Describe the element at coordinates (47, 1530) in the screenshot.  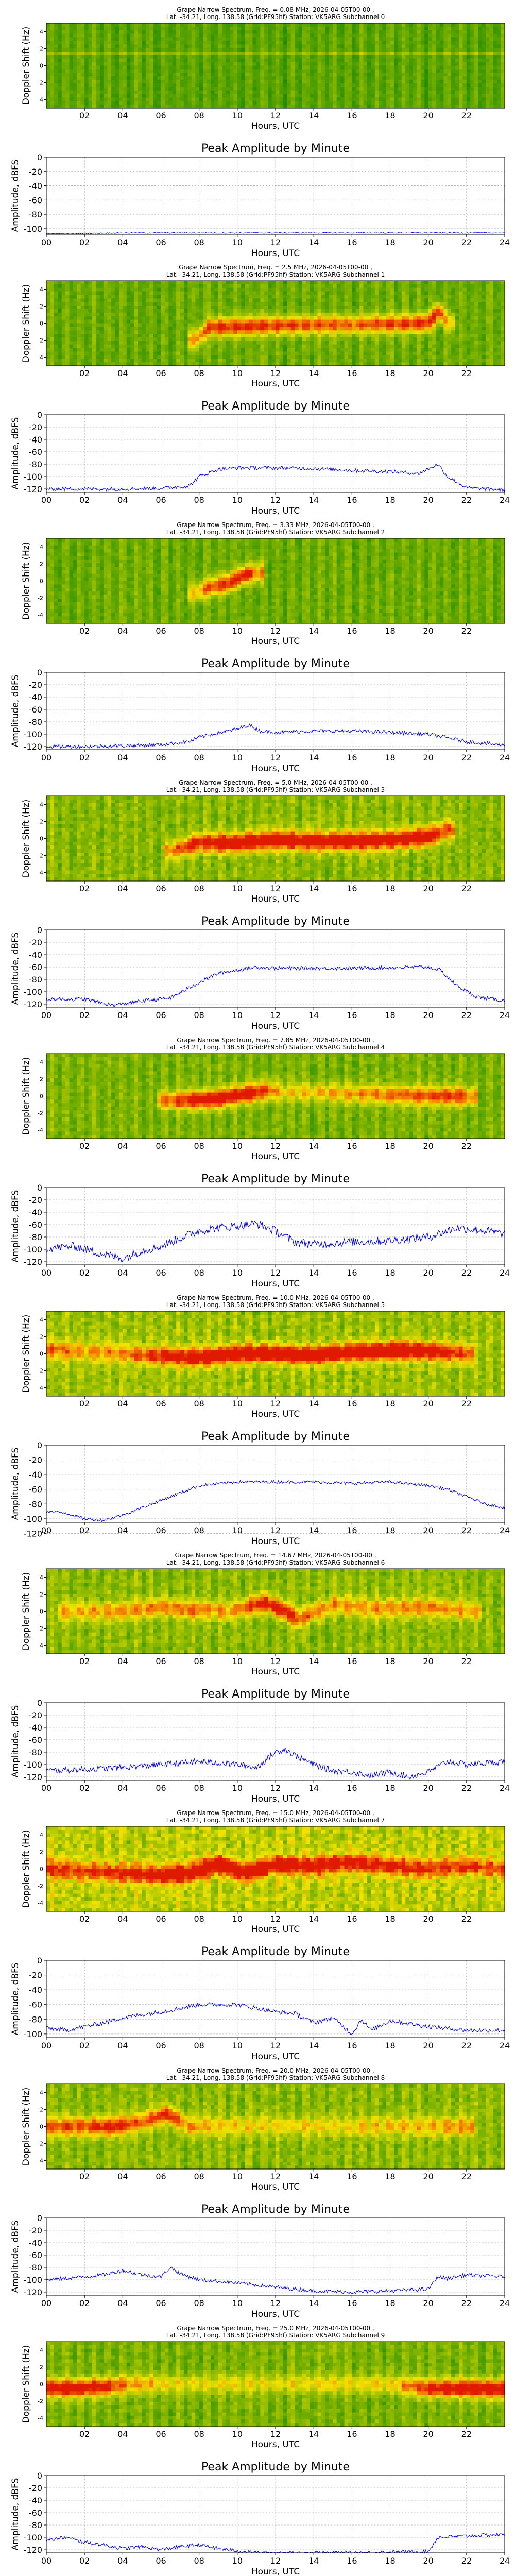
I see `x-tick-label: 00` at that location.